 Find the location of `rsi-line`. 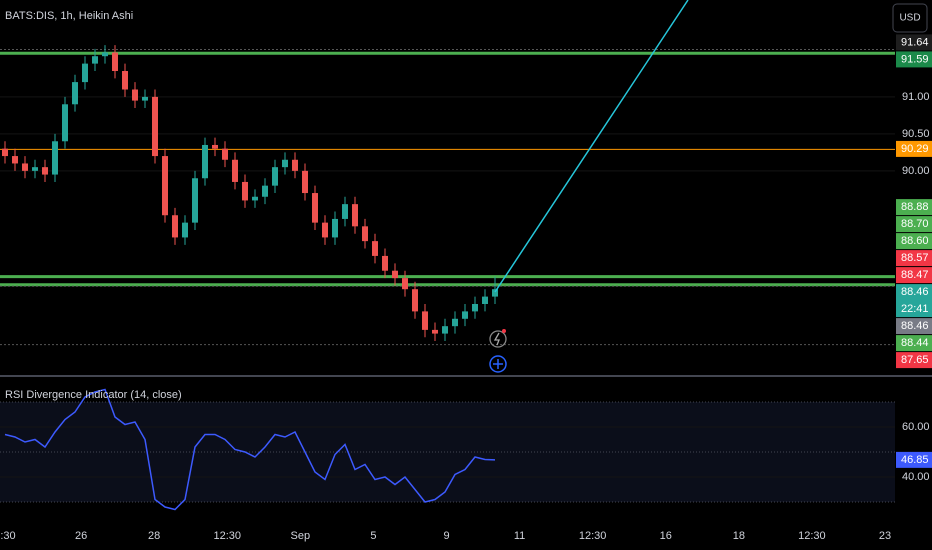

rsi-line is located at coordinates (250, 449).